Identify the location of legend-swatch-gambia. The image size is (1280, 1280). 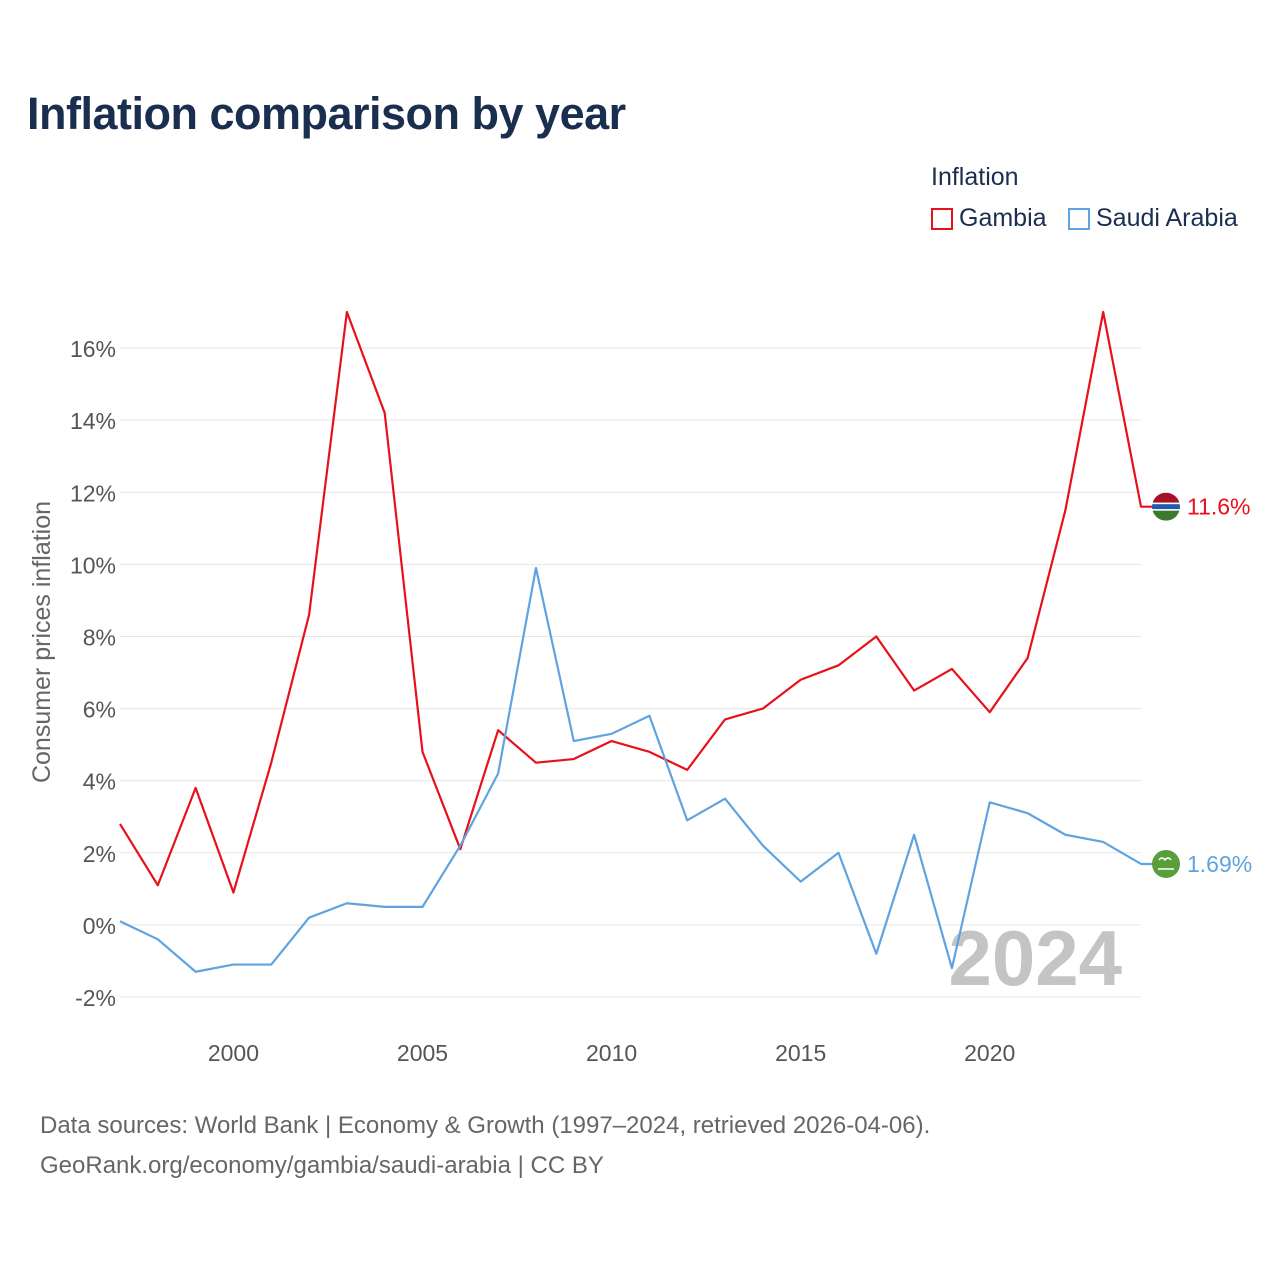
(942, 218).